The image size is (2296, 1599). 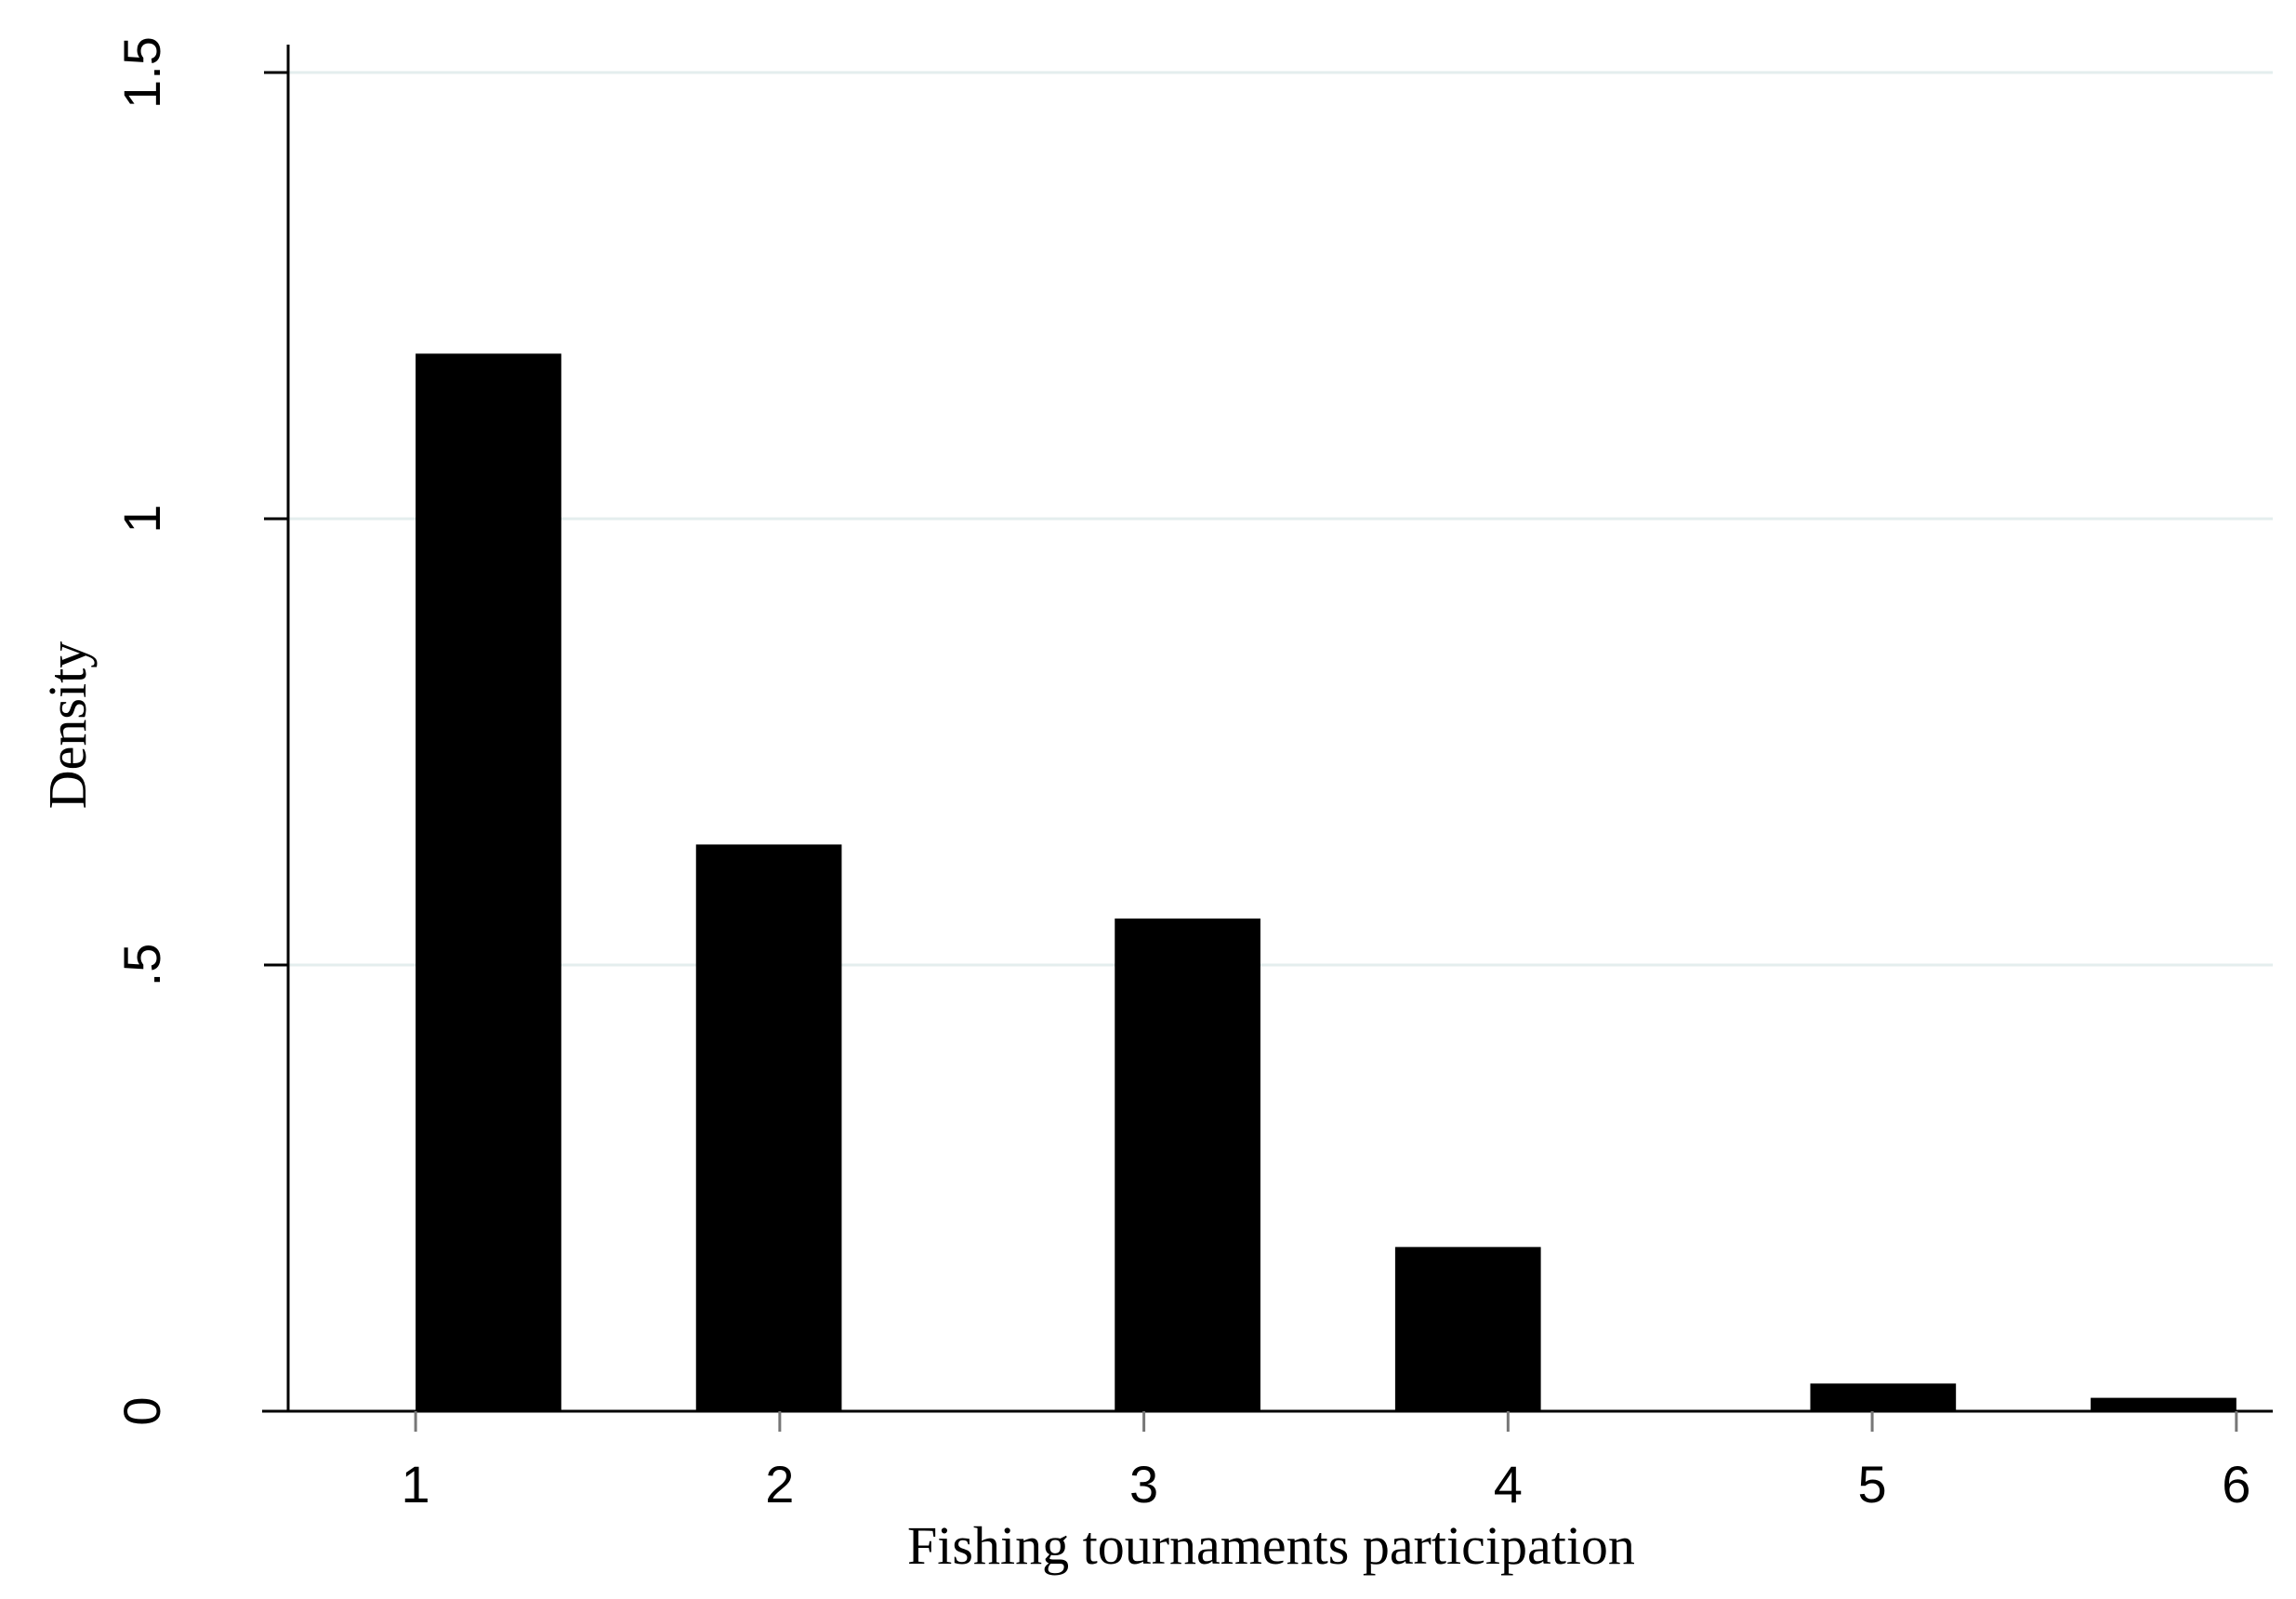 I want to click on y-tick-label-0: 0, so click(x=141, y=1410).